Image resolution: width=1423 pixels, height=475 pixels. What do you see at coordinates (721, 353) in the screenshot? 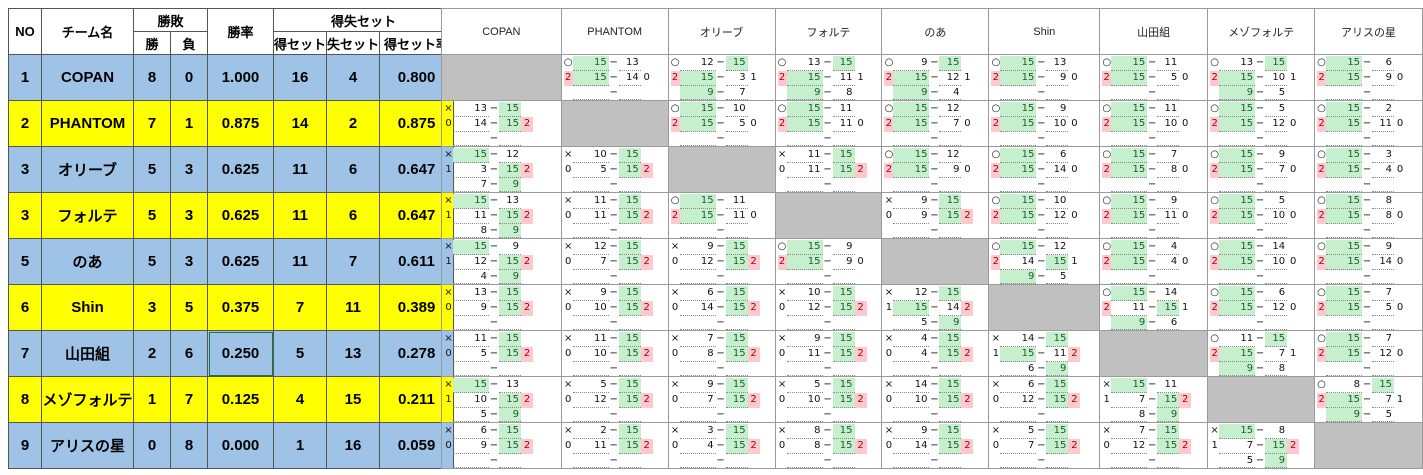
I see `match-result-cell: × 0 7−15 8−15−2` at bounding box center [721, 353].